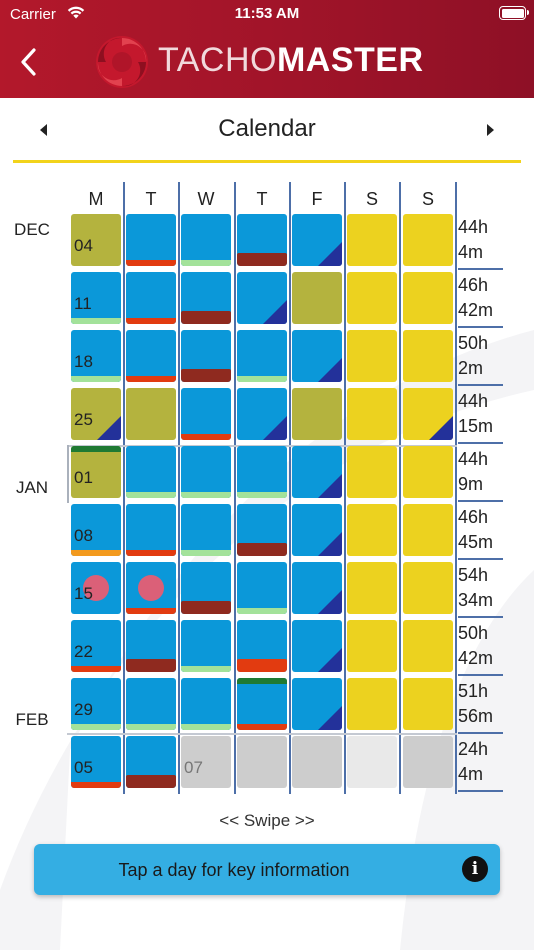 The image size is (534, 950). What do you see at coordinates (44, 130) in the screenshot?
I see `previous-arrow-icon` at bounding box center [44, 130].